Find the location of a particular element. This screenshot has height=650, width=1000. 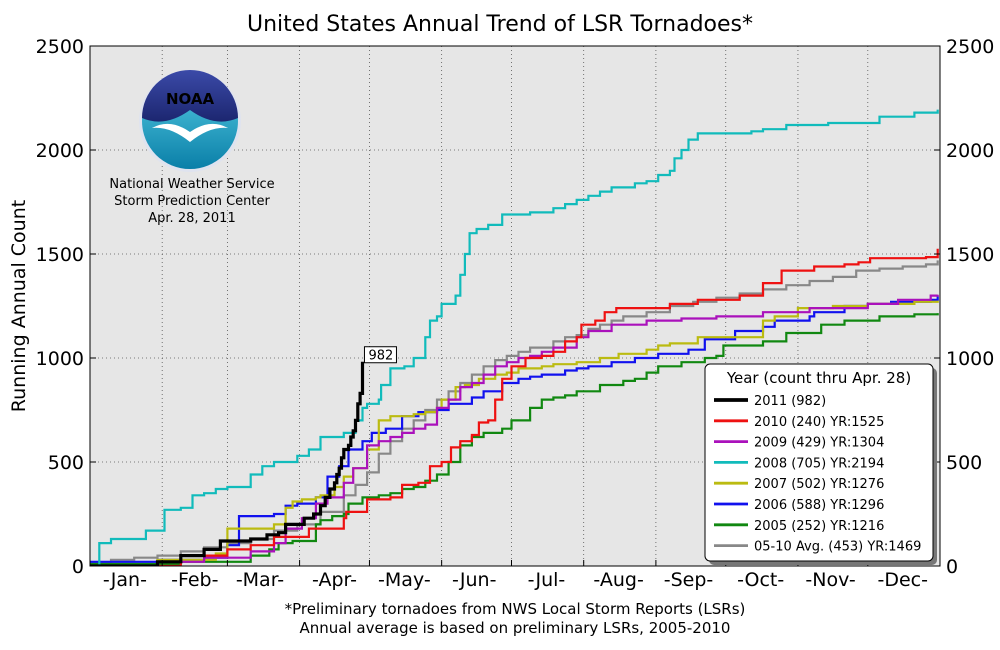

y-tick-label-right-4: 2000 is located at coordinates (970, 151).